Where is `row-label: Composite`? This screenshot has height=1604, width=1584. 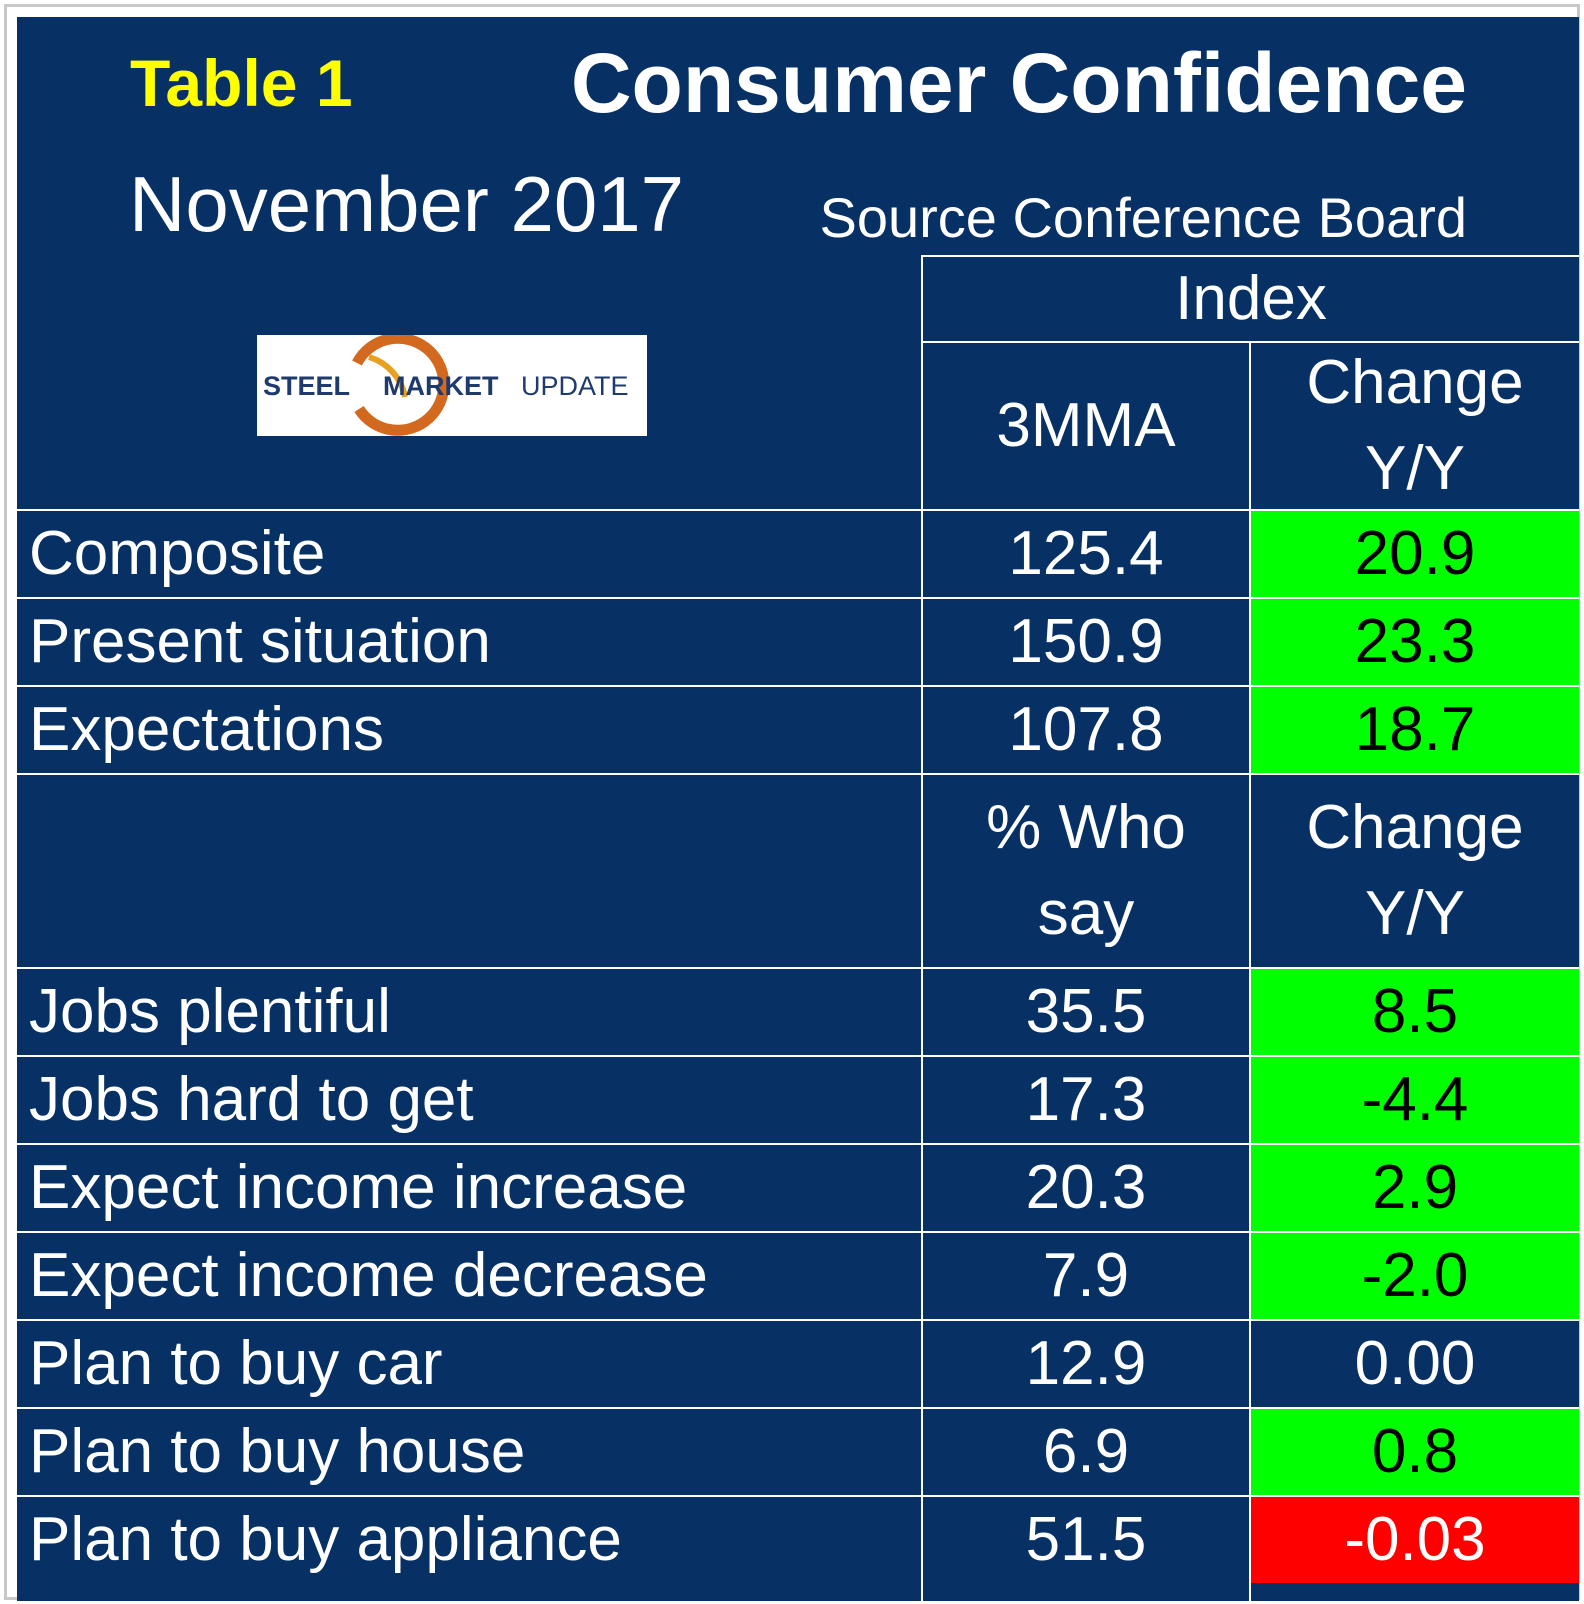
row-label: Composite is located at coordinates (177, 553).